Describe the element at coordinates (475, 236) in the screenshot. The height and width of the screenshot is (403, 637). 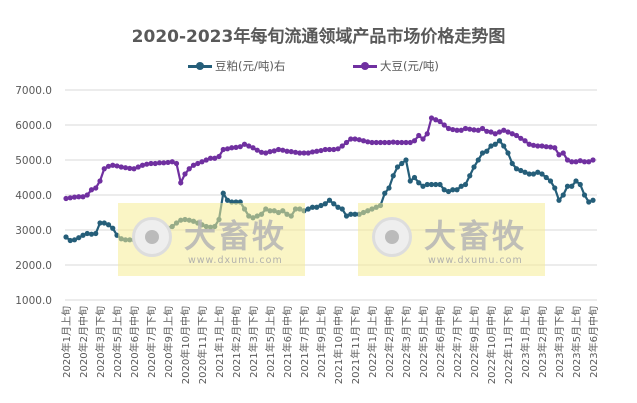
I see `watermark-brand: 大畜牧` at that location.